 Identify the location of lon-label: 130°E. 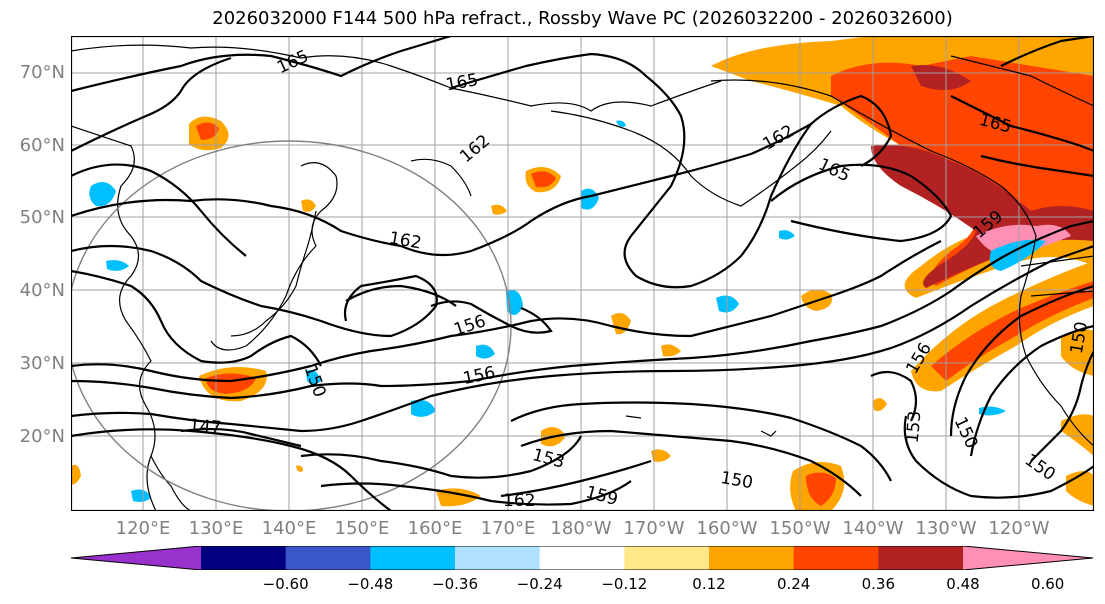
(216, 528).